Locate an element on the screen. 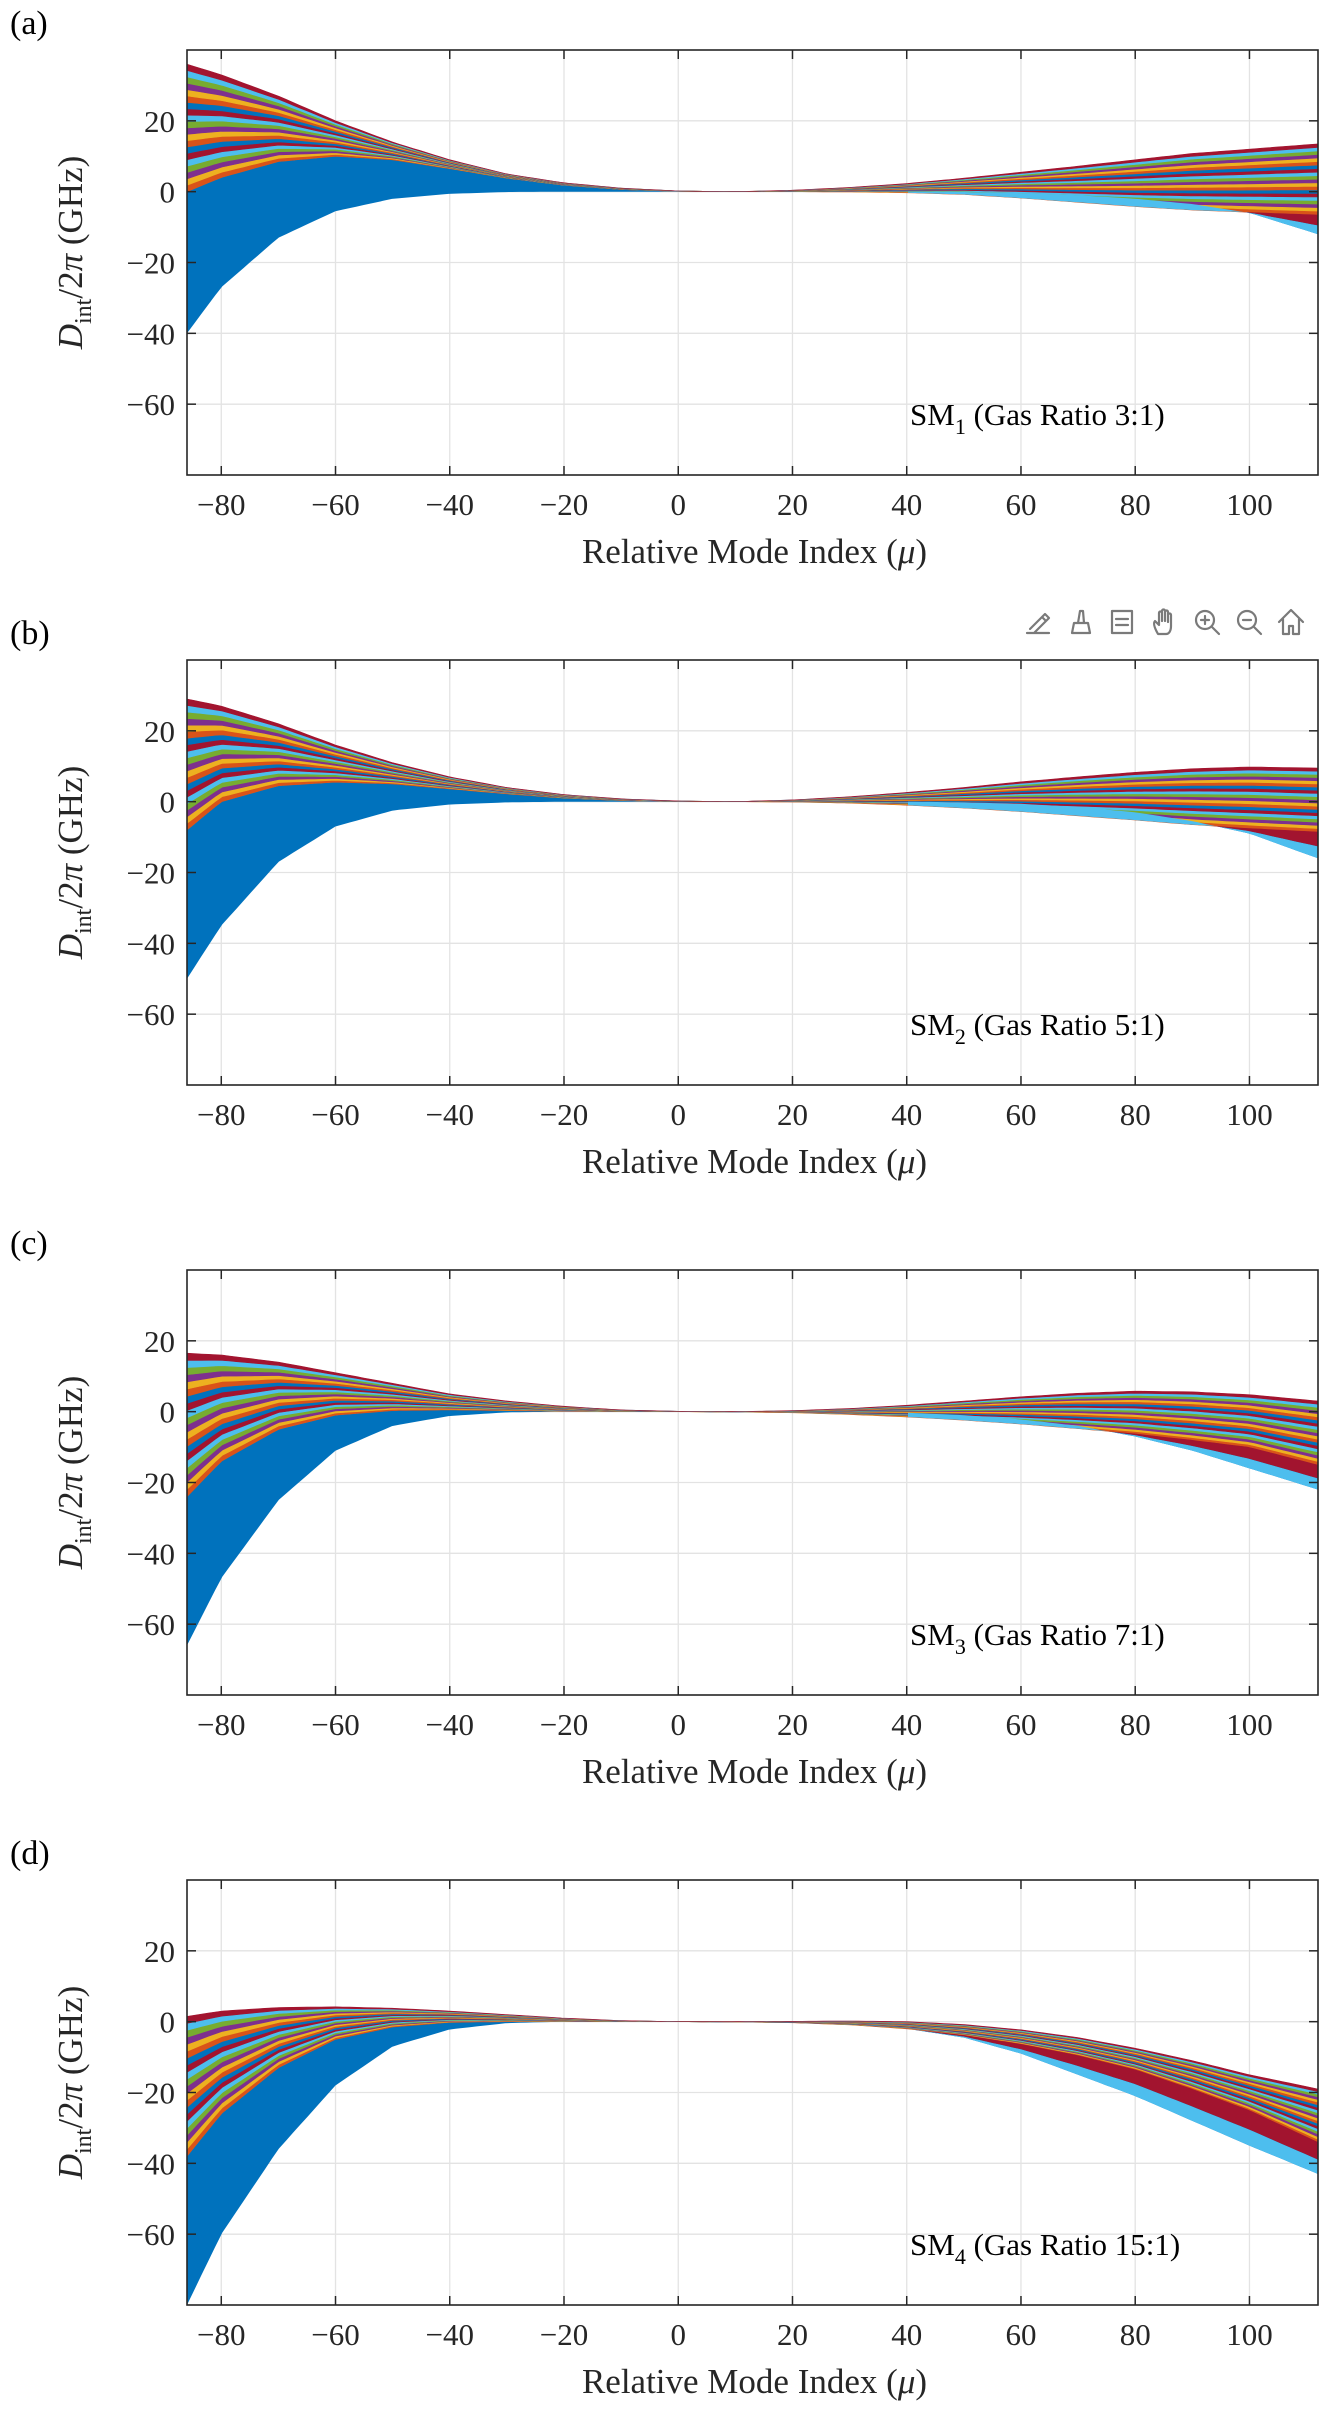 The height and width of the screenshot is (2423, 1332). series-annotation: SM3 (Gas Ratio 7:1) is located at coordinates (1037, 1638).